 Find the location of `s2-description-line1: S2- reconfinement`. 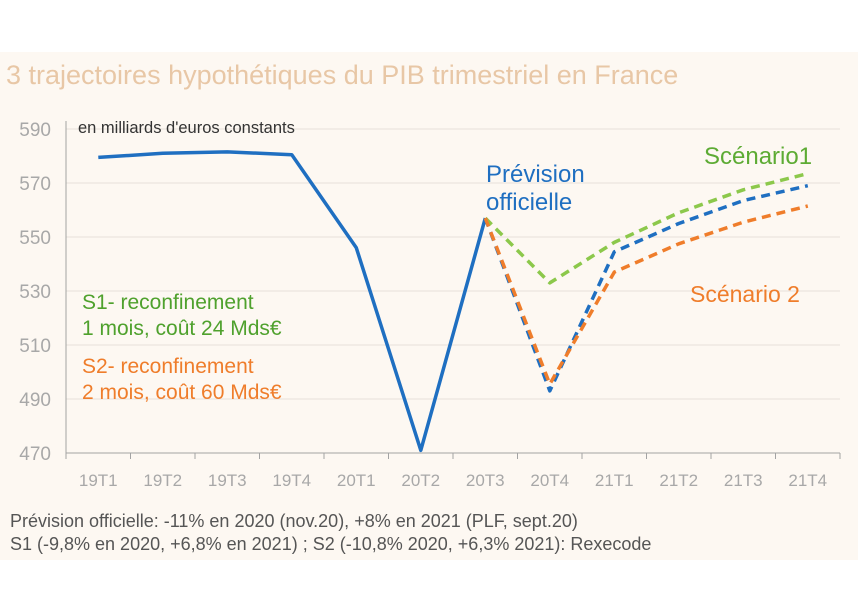

s2-description-line1: S2- reconfinement is located at coordinates (168, 366).